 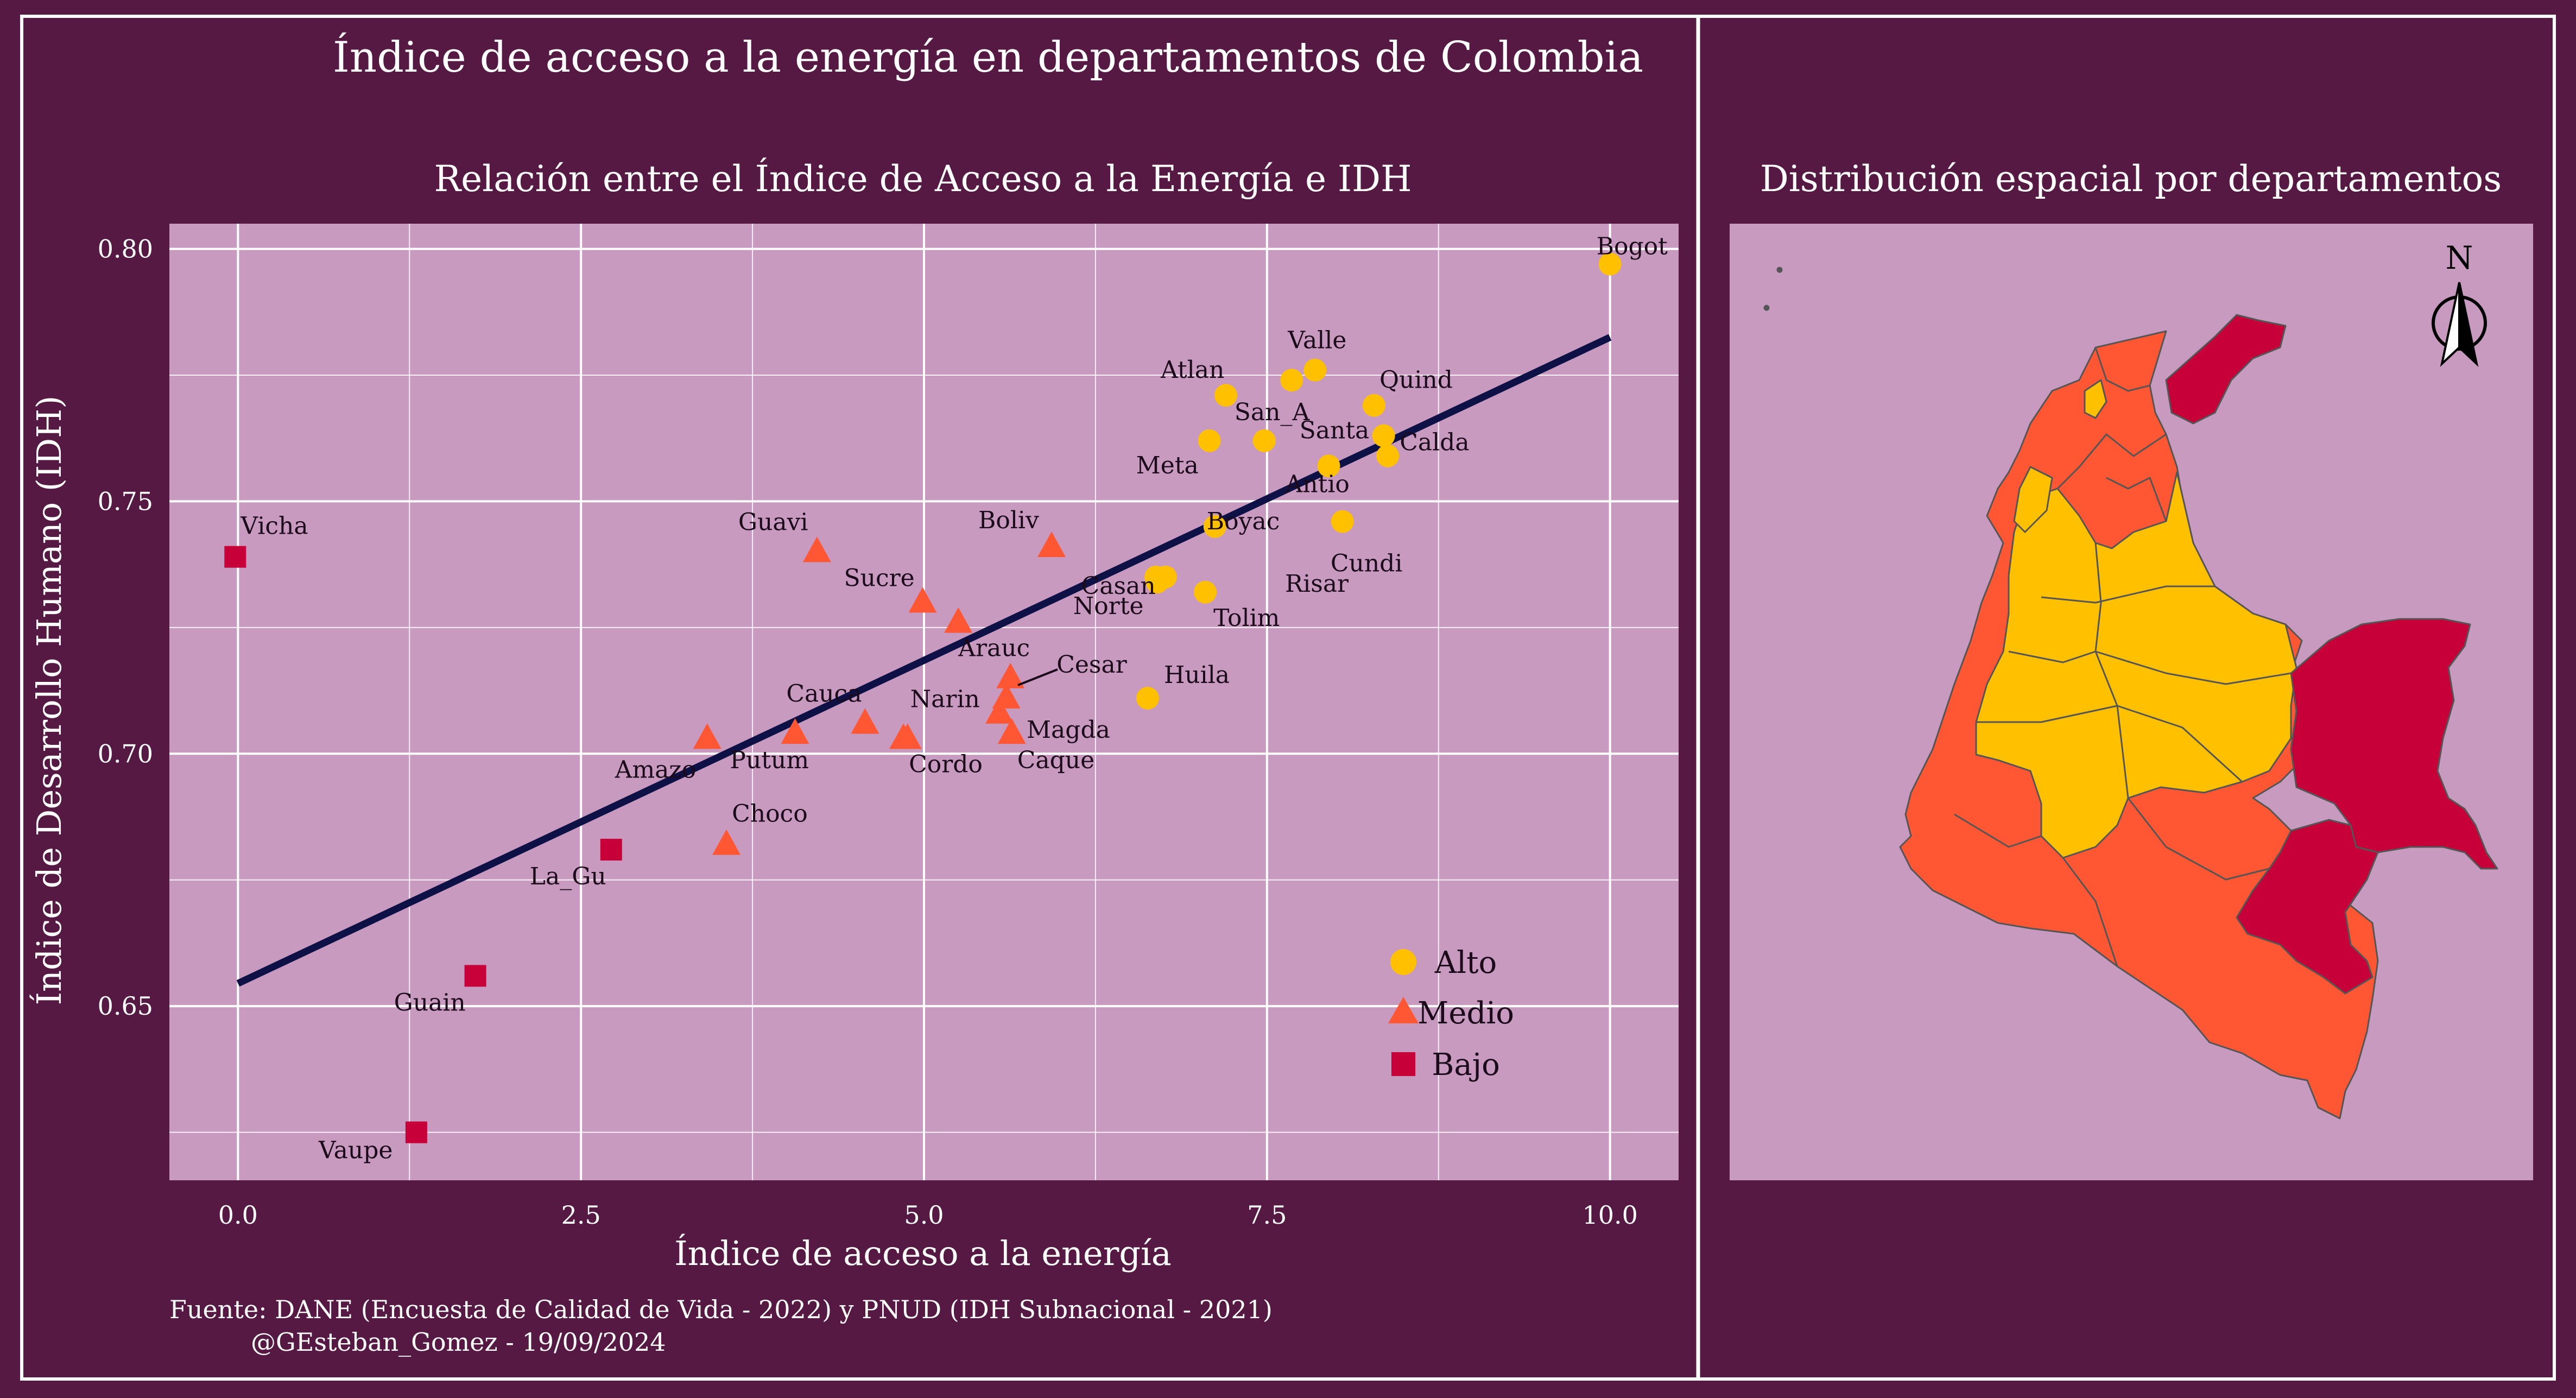 What do you see at coordinates (2136, 665) in the screenshot?
I see `map-region-alto` at bounding box center [2136, 665].